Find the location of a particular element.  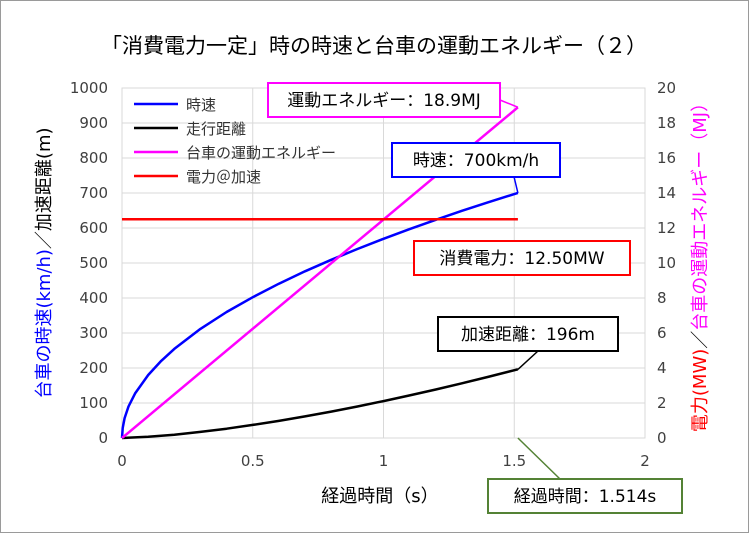

y-right-tick-label: 12 is located at coordinates (666, 228).